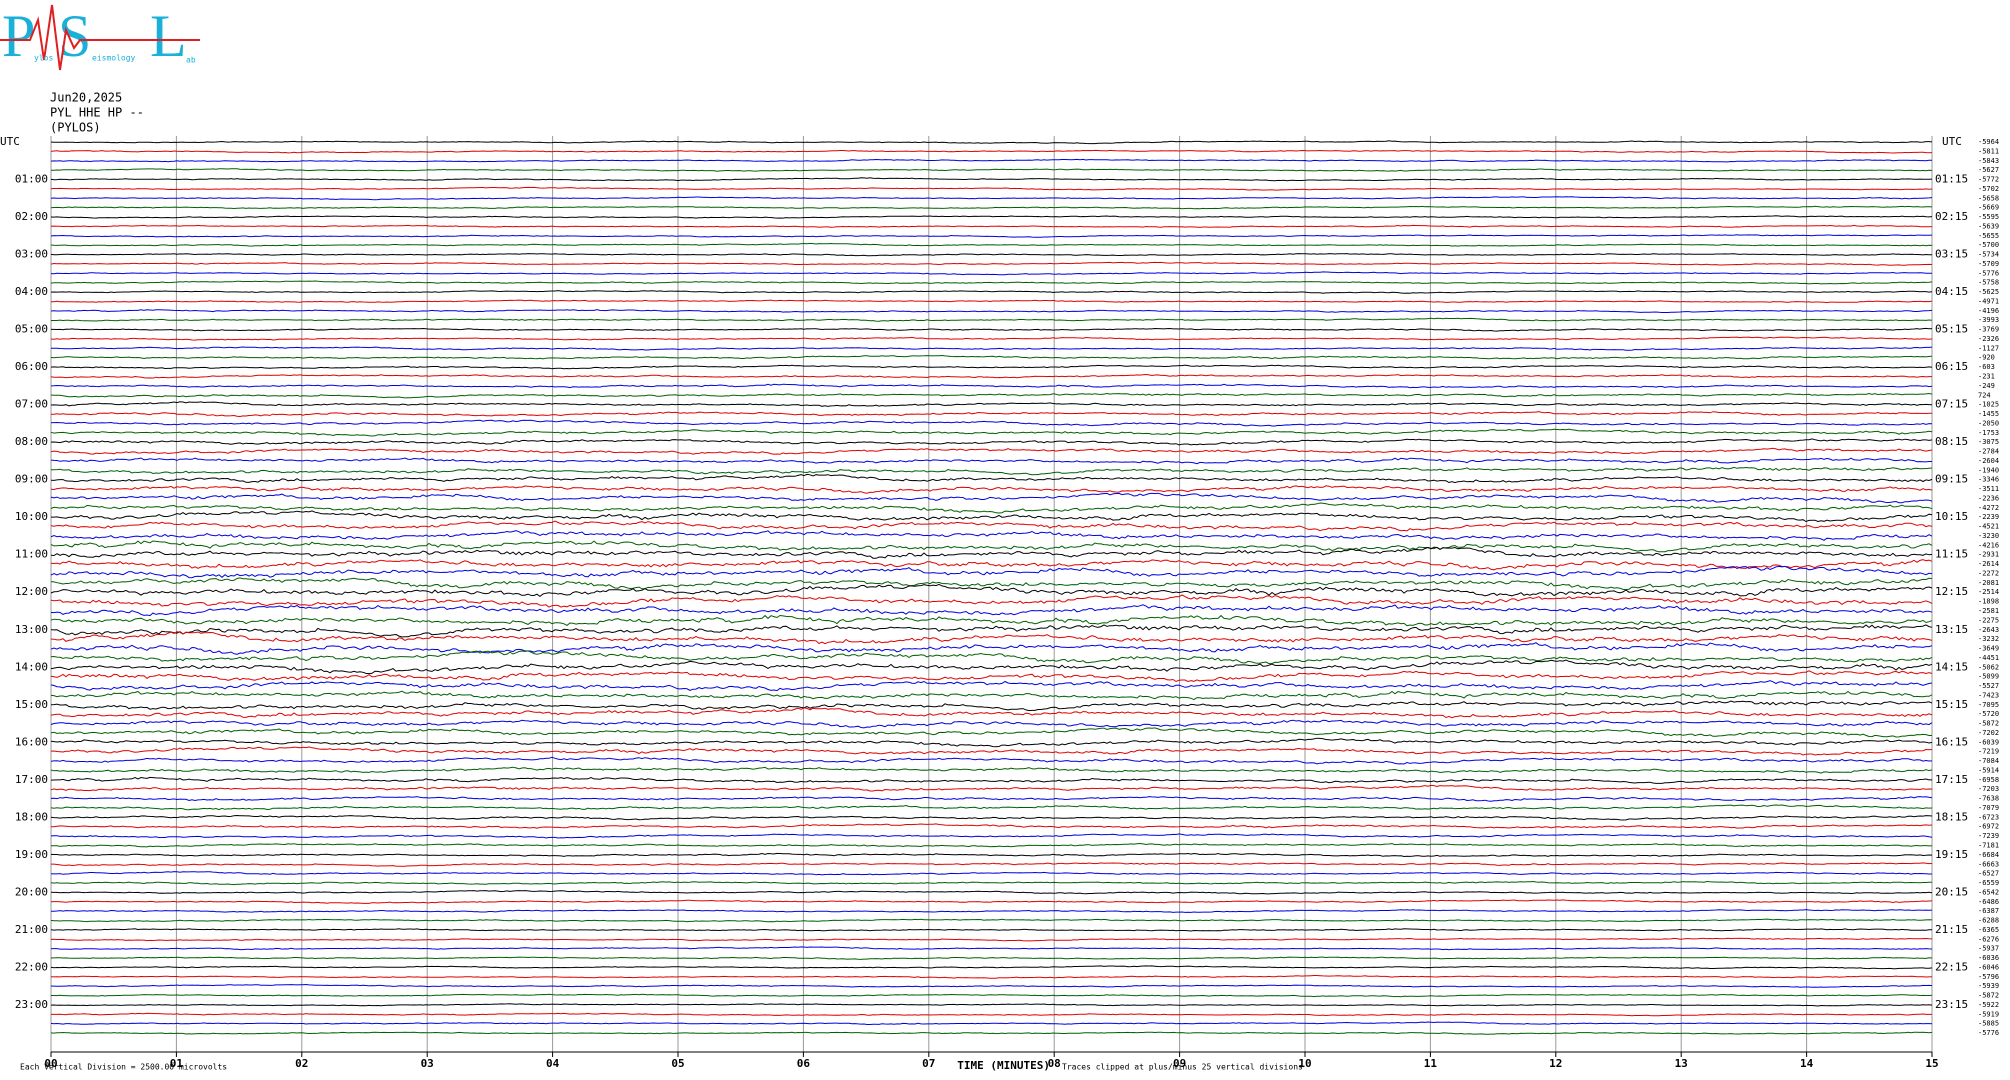 This screenshot has height=1080, width=2010. What do you see at coordinates (1988, 320) in the screenshot?
I see `trace-offset: -3993` at bounding box center [1988, 320].